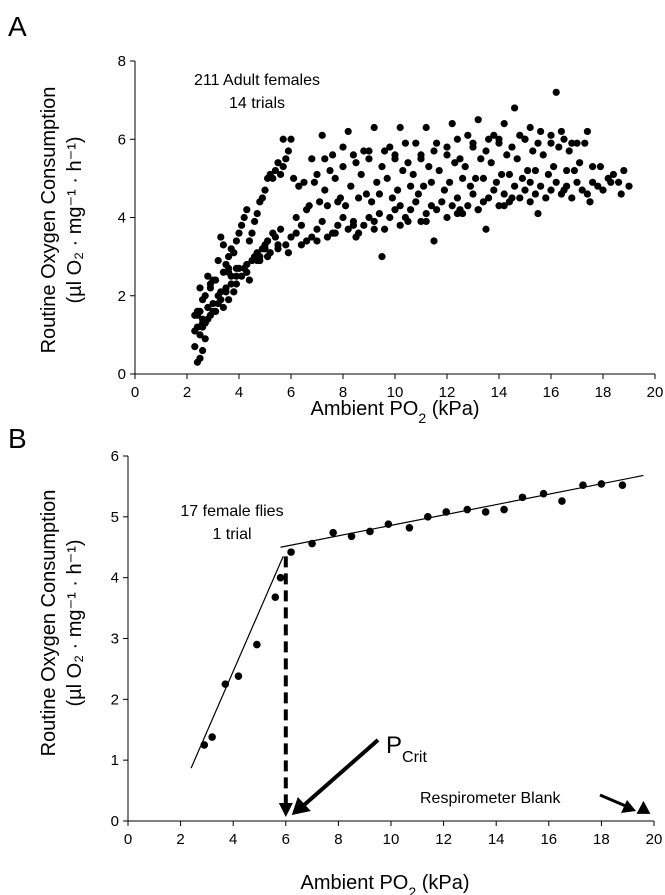 This screenshot has height=895, width=665. What do you see at coordinates (239, 392) in the screenshot?
I see `panel-a-x-tick-label: 4` at bounding box center [239, 392].